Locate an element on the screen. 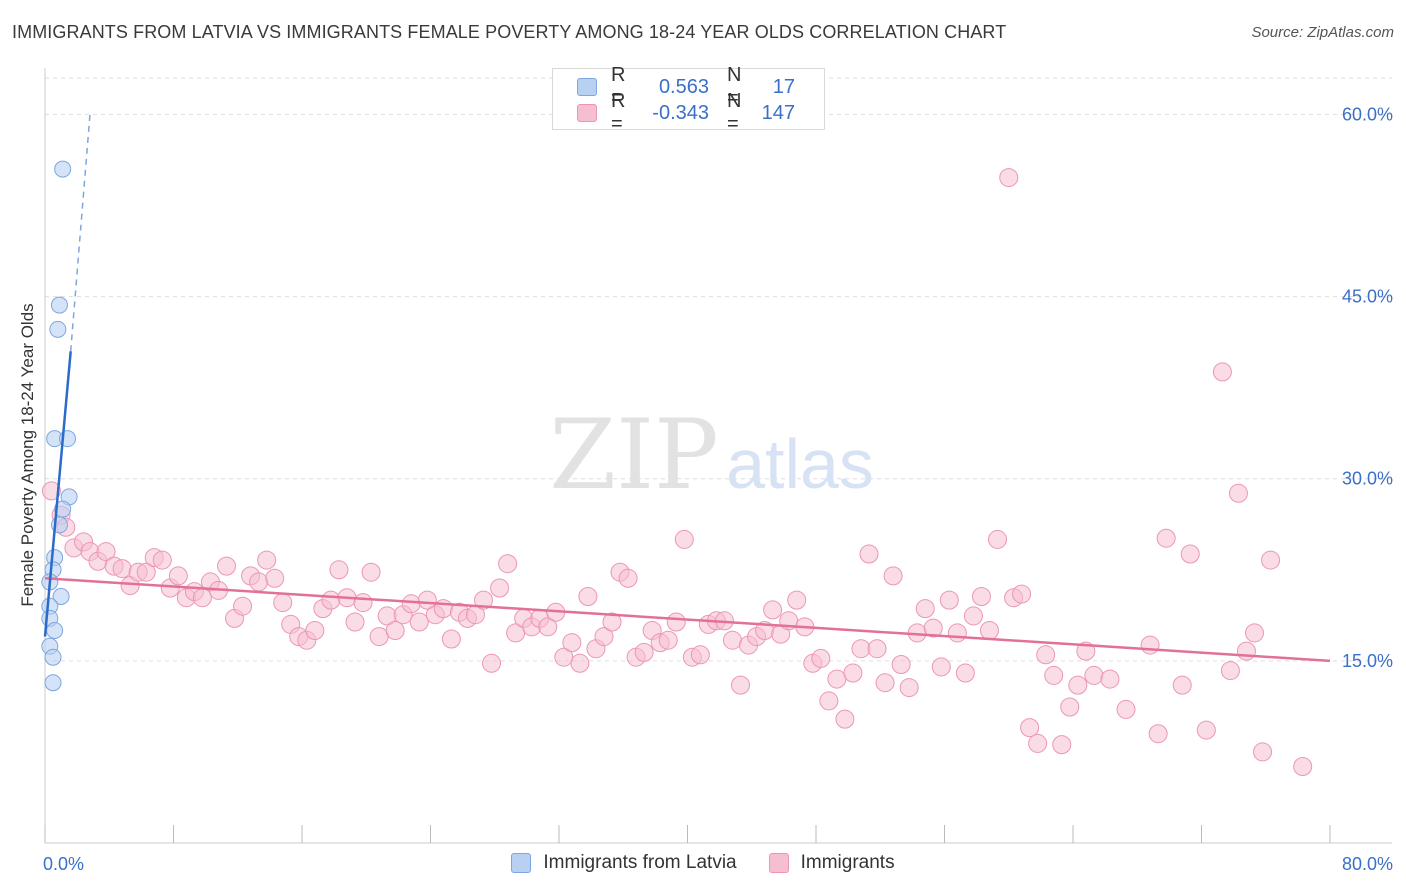 This screenshot has height=892, width=1406. legend-r-value: 0.563 is located at coordinates (683, 86).